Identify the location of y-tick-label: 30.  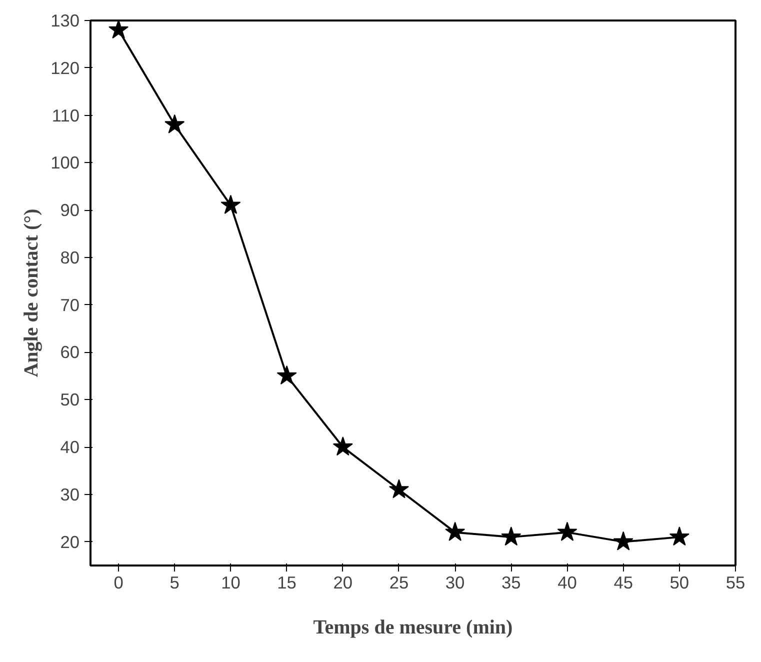
(70, 494).